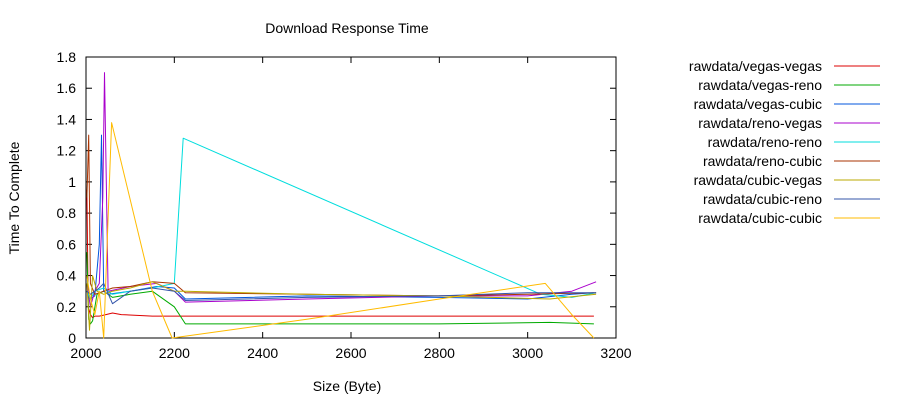 The width and height of the screenshot is (900, 400). Describe the element at coordinates (14, 197) in the screenshot. I see `y-axis-title: Time To Complete` at that location.